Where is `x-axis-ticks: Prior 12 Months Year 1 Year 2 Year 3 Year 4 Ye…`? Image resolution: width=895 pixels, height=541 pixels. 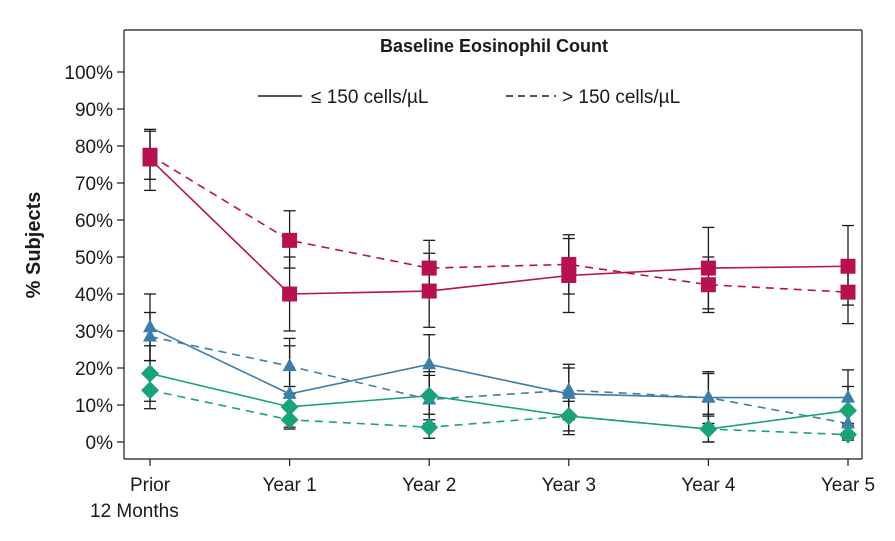 x-axis-ticks: Prior 12 Months Year 1 Year 2 Year 3 Year 4 Ye… is located at coordinates (482, 490).